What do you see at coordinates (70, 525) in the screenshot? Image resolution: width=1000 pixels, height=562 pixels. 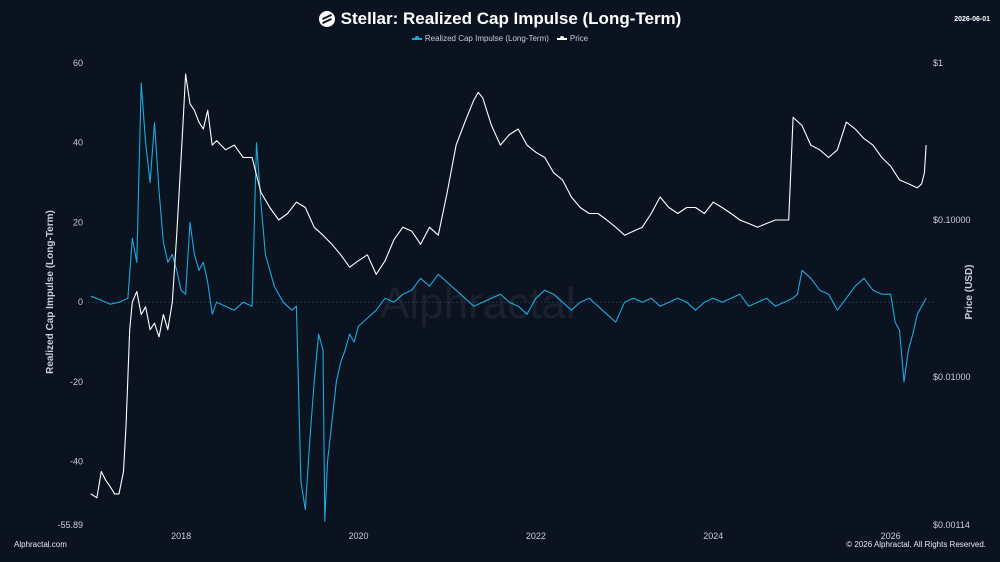 I see `y-tick-label: -55.89` at bounding box center [70, 525].